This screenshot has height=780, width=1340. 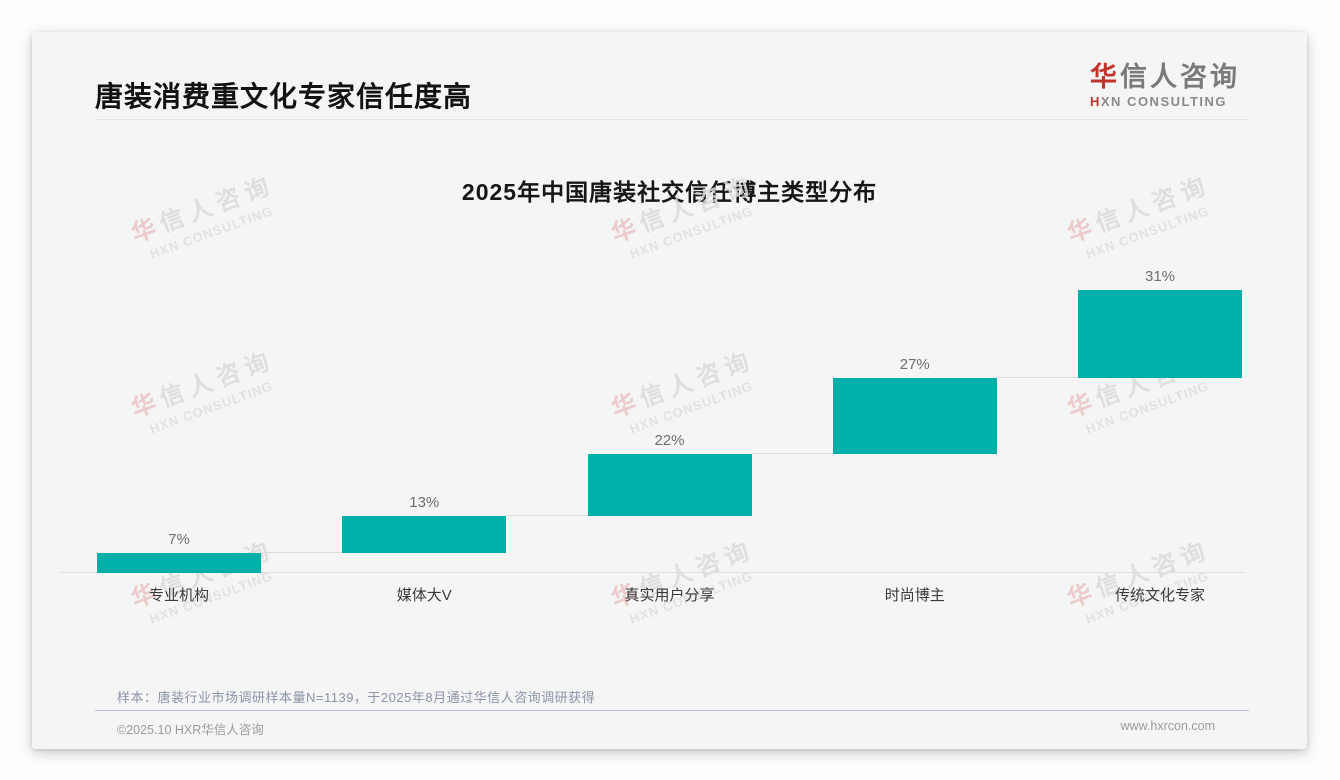 What do you see at coordinates (1180, 77) in the screenshot?
I see `logo-cn-rest: 信人咨询` at bounding box center [1180, 77].